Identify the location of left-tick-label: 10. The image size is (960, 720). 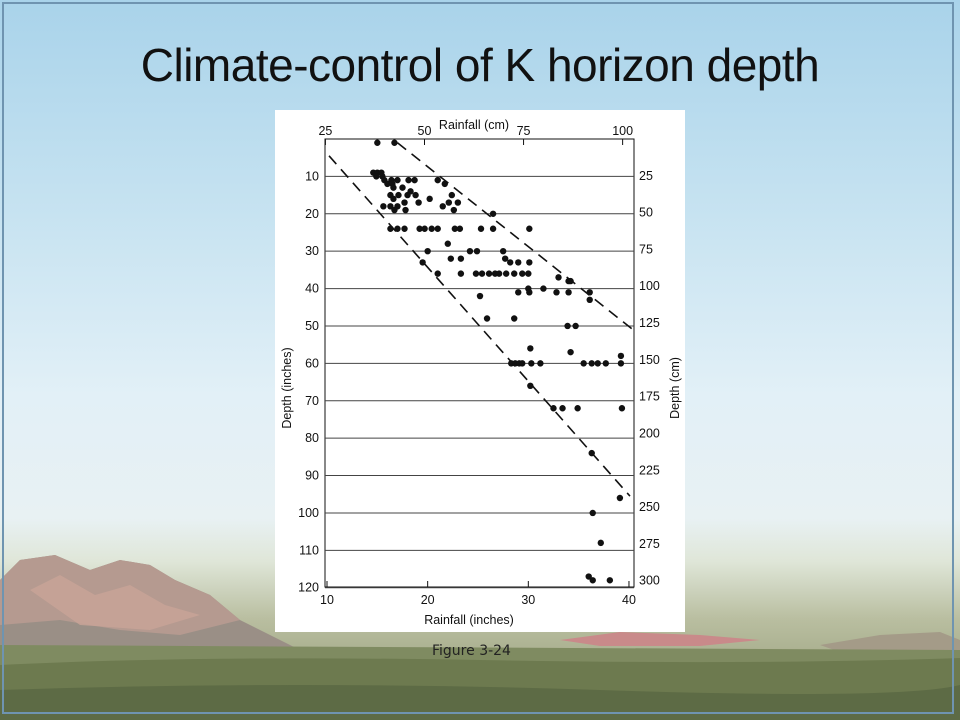
(312, 176).